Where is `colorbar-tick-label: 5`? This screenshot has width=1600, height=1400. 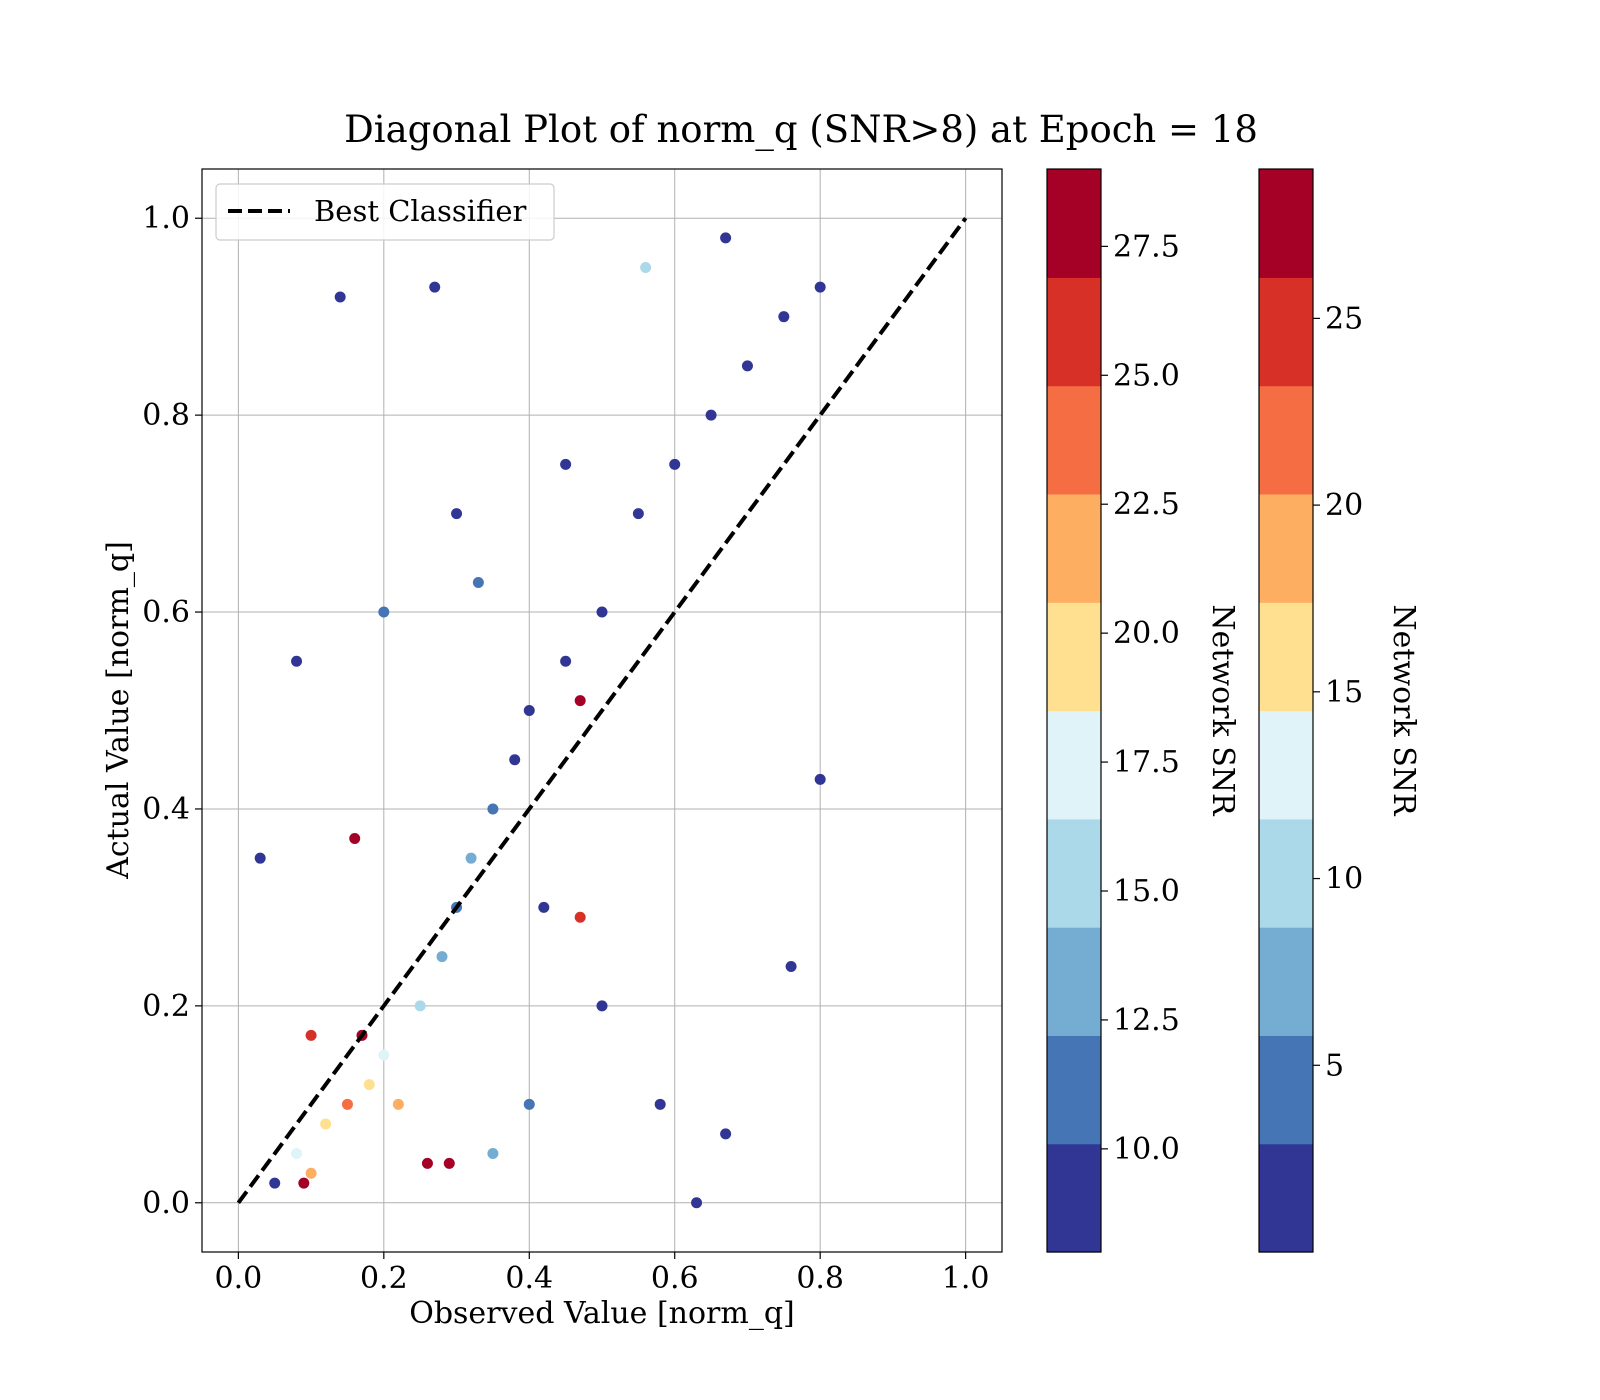
colorbar-tick-label: 5 is located at coordinates (1334, 1065).